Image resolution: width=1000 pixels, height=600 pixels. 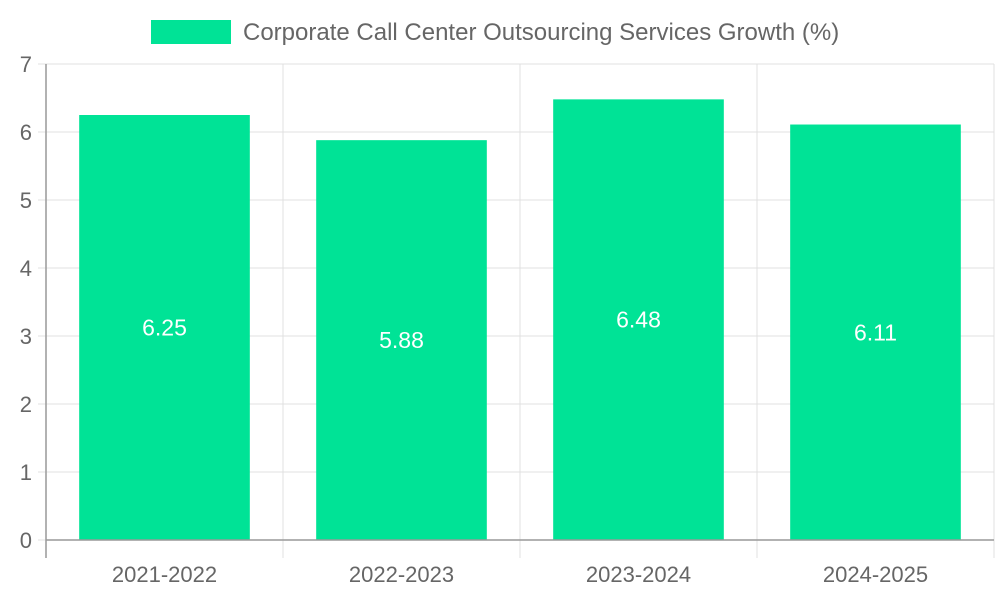 What do you see at coordinates (26, 200) in the screenshot?
I see `y-tick-label: 5` at bounding box center [26, 200].